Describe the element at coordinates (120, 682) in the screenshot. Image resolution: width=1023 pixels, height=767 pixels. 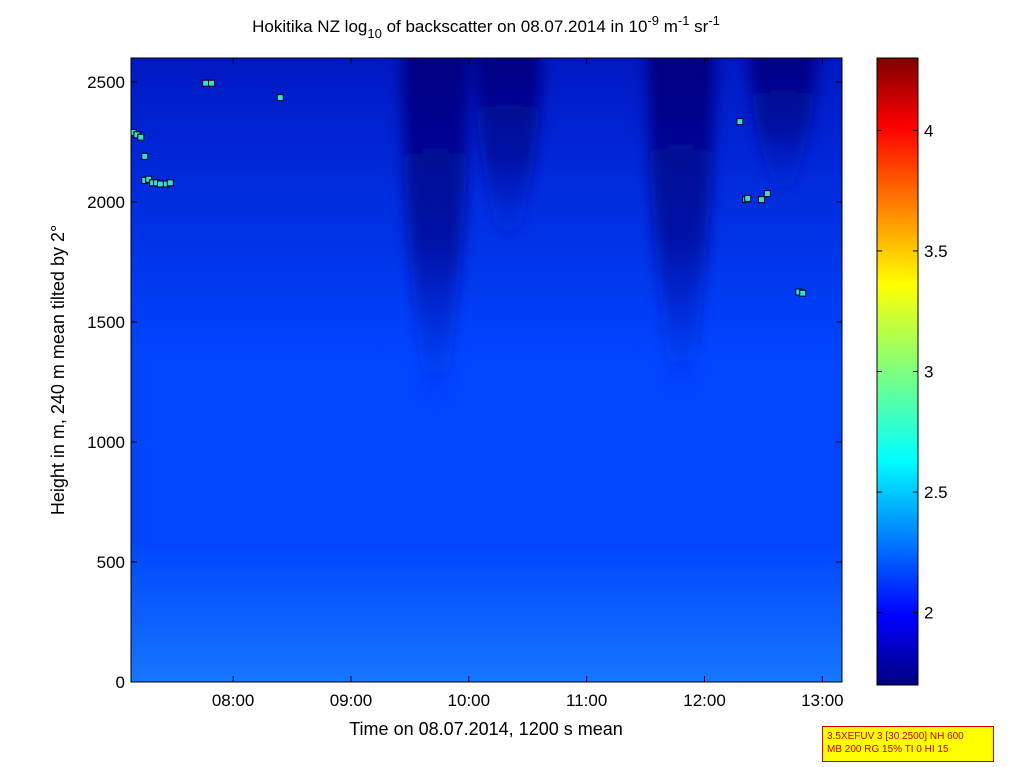
I see `y-tick-label: 0` at that location.